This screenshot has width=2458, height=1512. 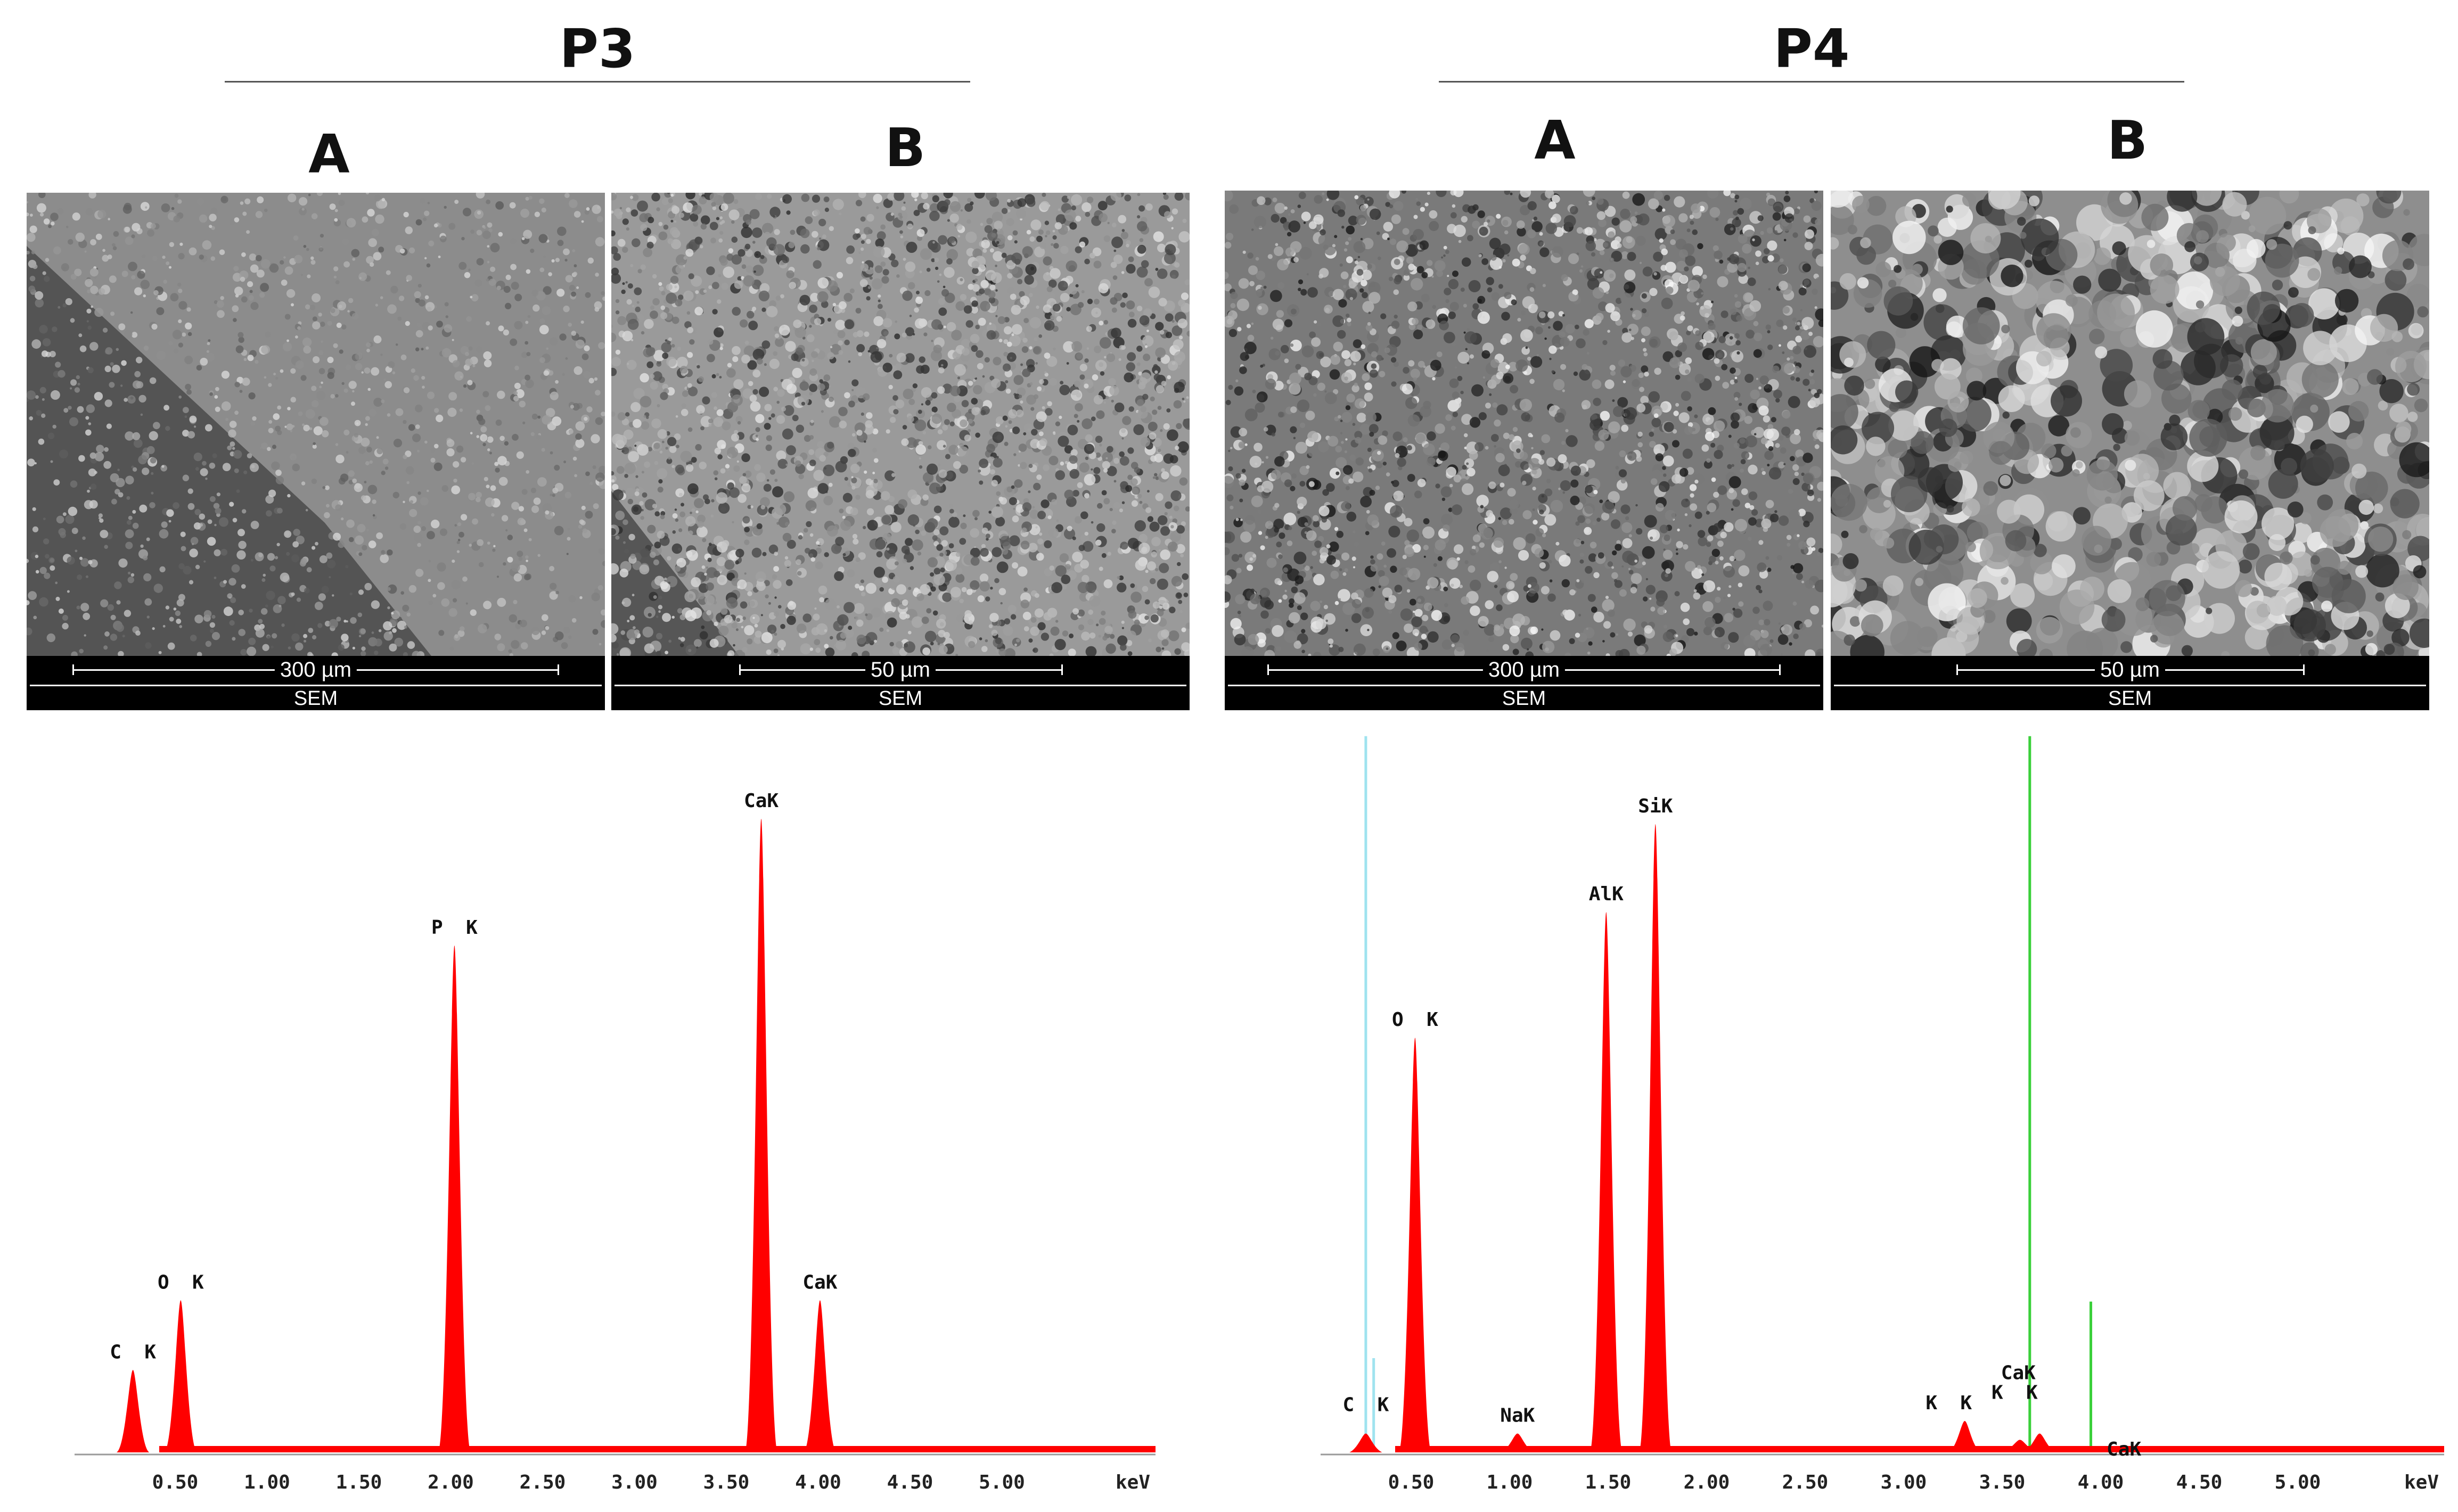 What do you see at coordinates (1517, 1416) in the screenshot?
I see `peak-label: NaK` at bounding box center [1517, 1416].